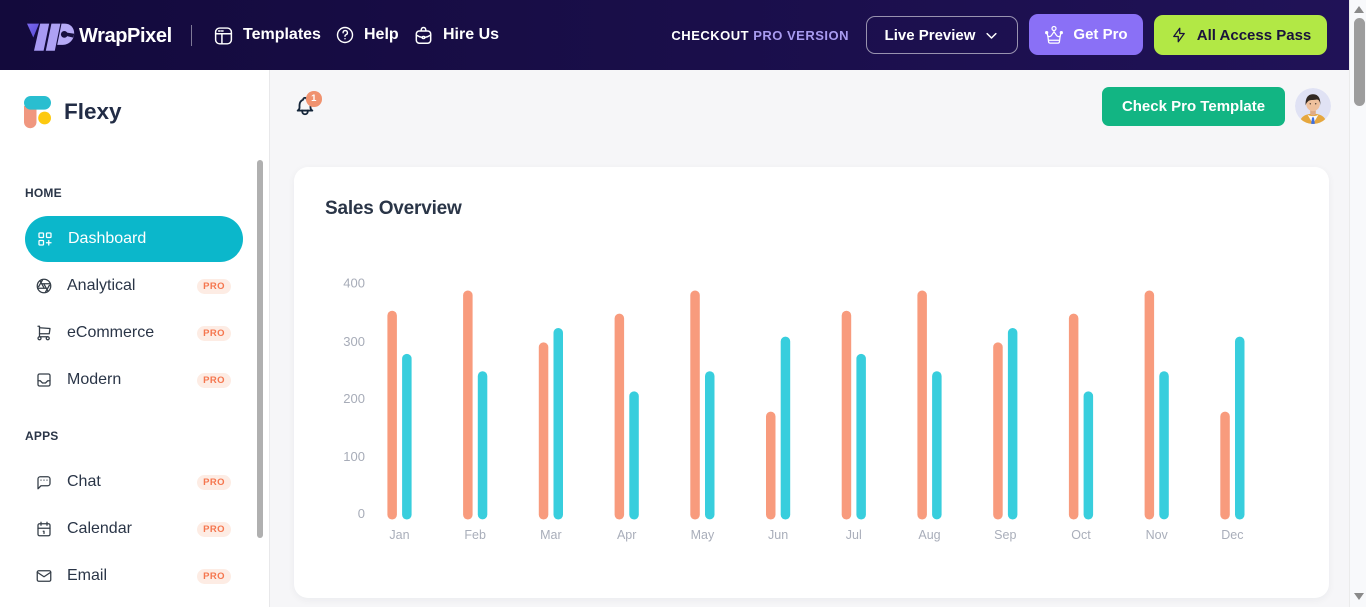  I want to click on svg-text: Apr, so click(626, 535).